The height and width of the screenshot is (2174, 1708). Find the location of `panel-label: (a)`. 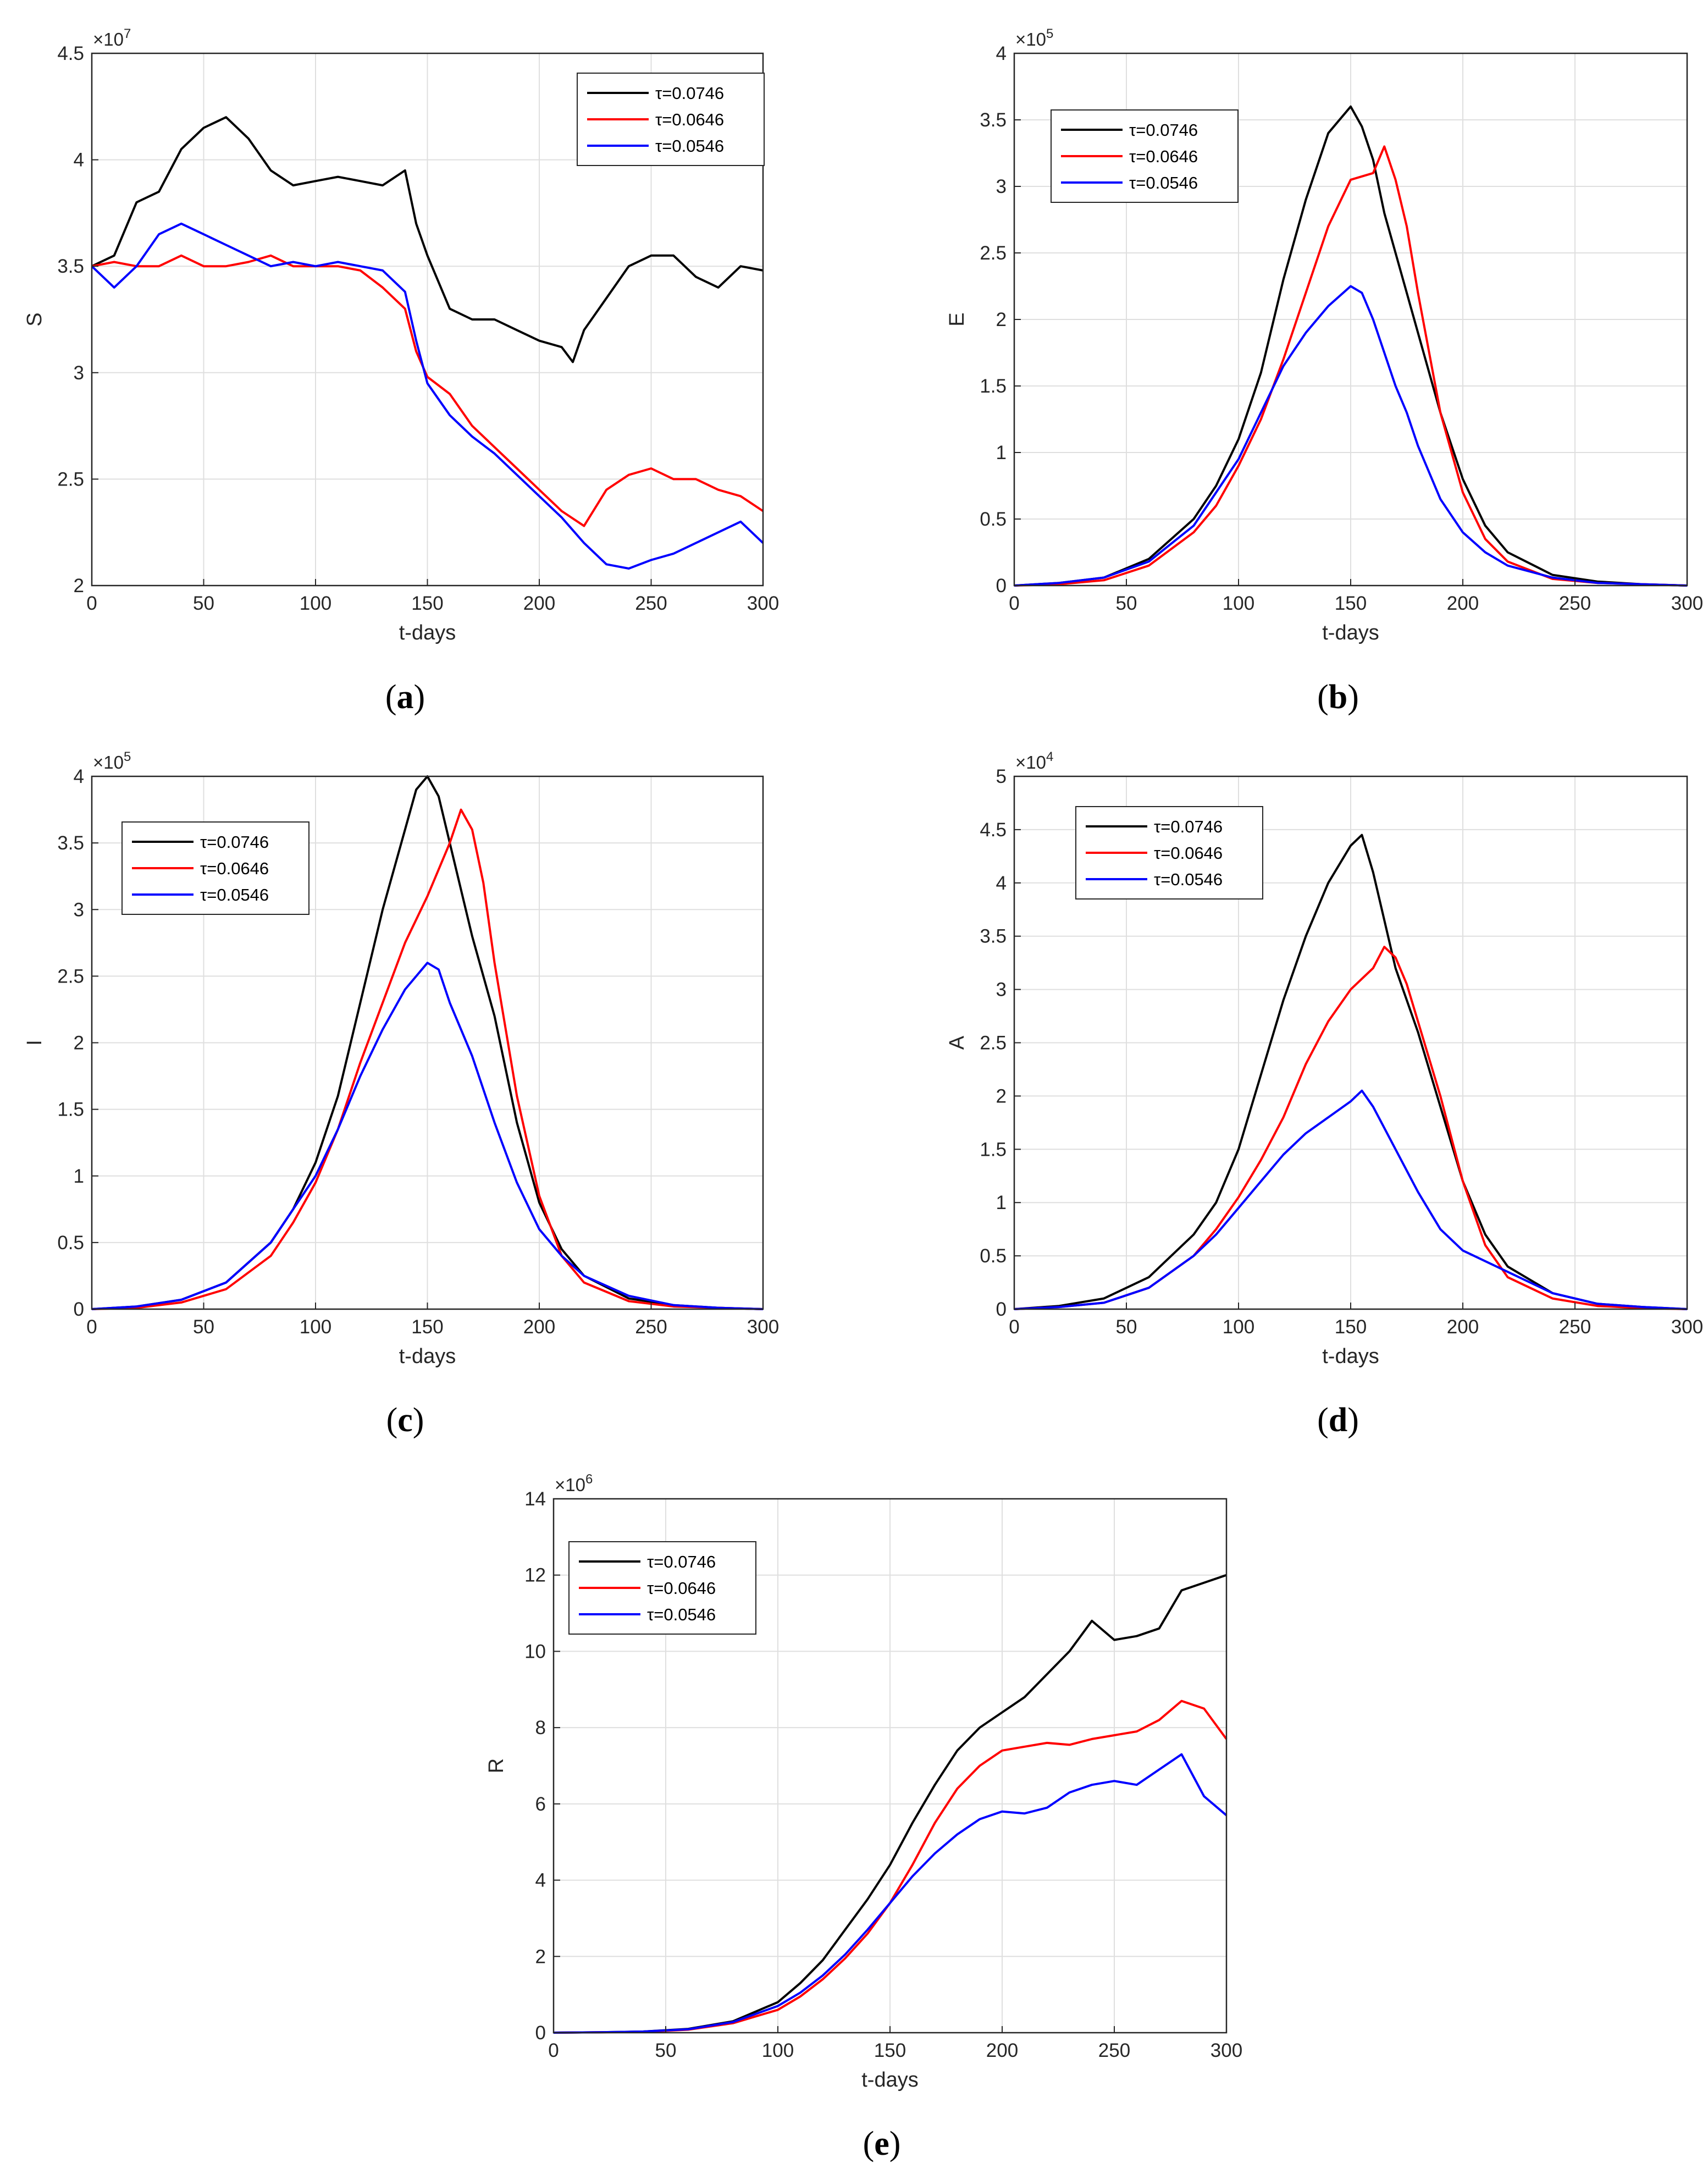

panel-label: (a) is located at coordinates (405, 697).